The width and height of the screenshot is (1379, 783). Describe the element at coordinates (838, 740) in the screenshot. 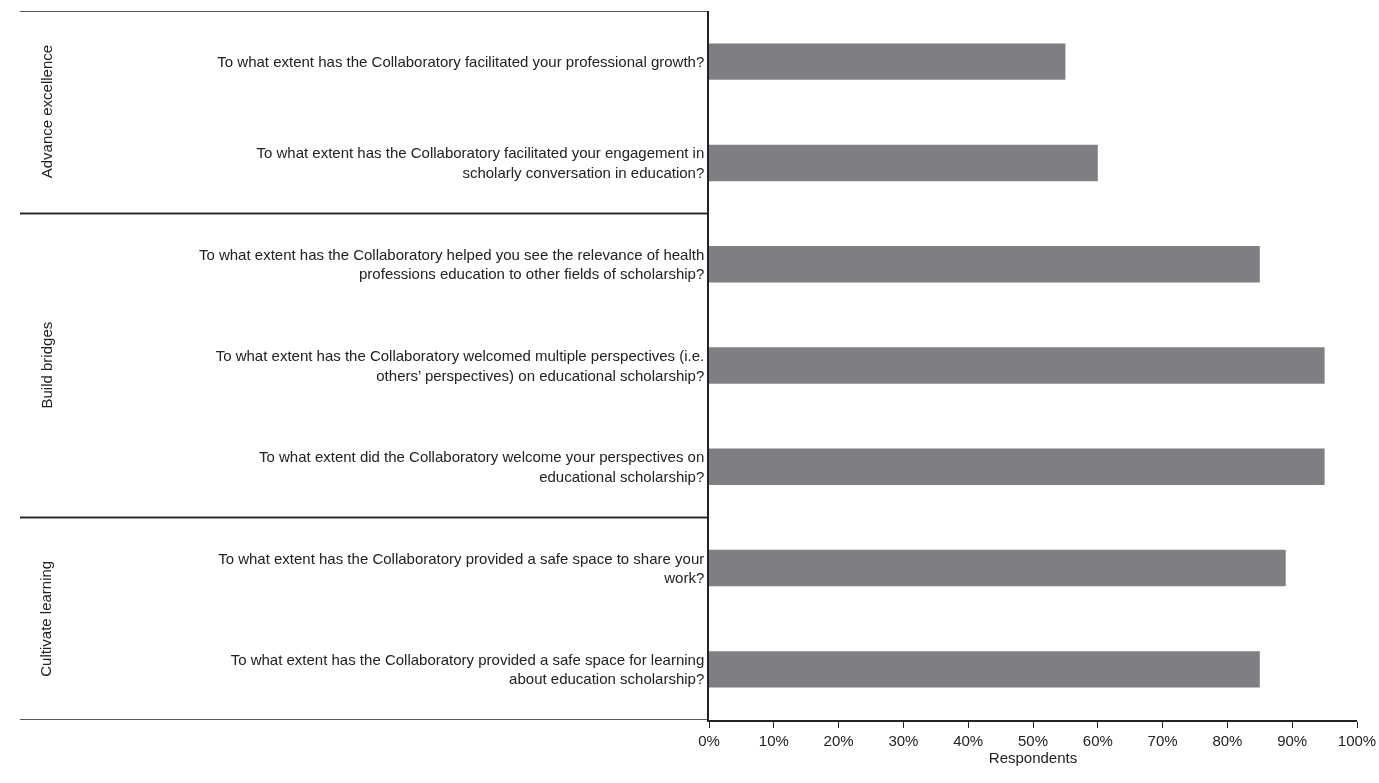

I see `x-tick-label: 20%` at that location.